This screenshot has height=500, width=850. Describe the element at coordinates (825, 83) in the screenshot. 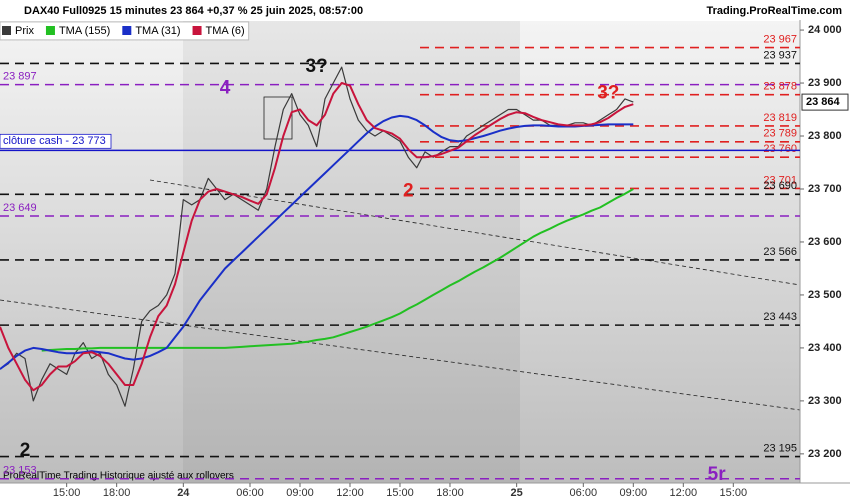

I see `y-tick-label: 23 900` at that location.